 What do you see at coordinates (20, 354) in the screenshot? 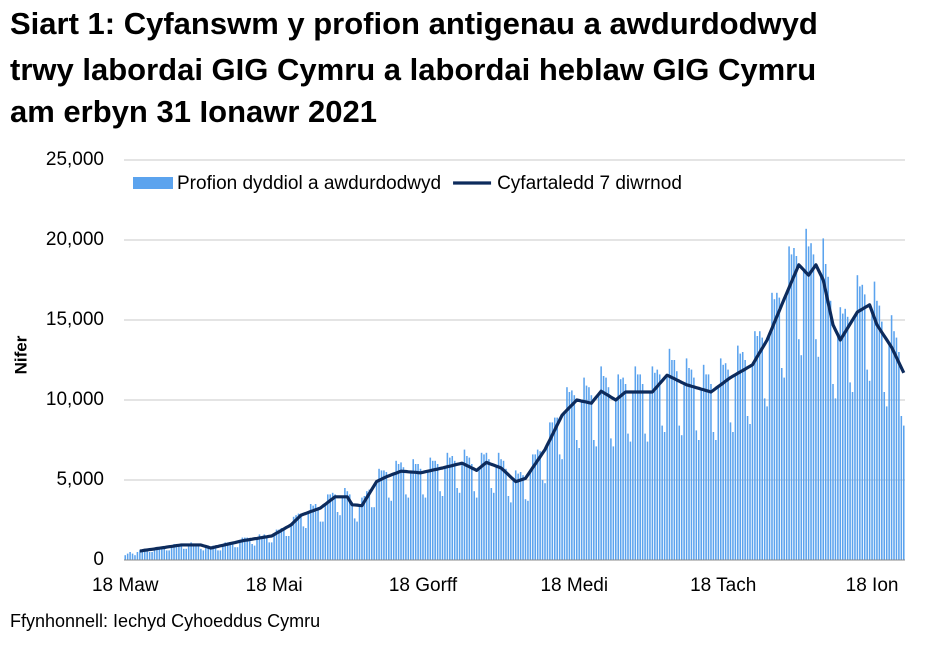
I see `y-axis-title: Nifer` at bounding box center [20, 354].